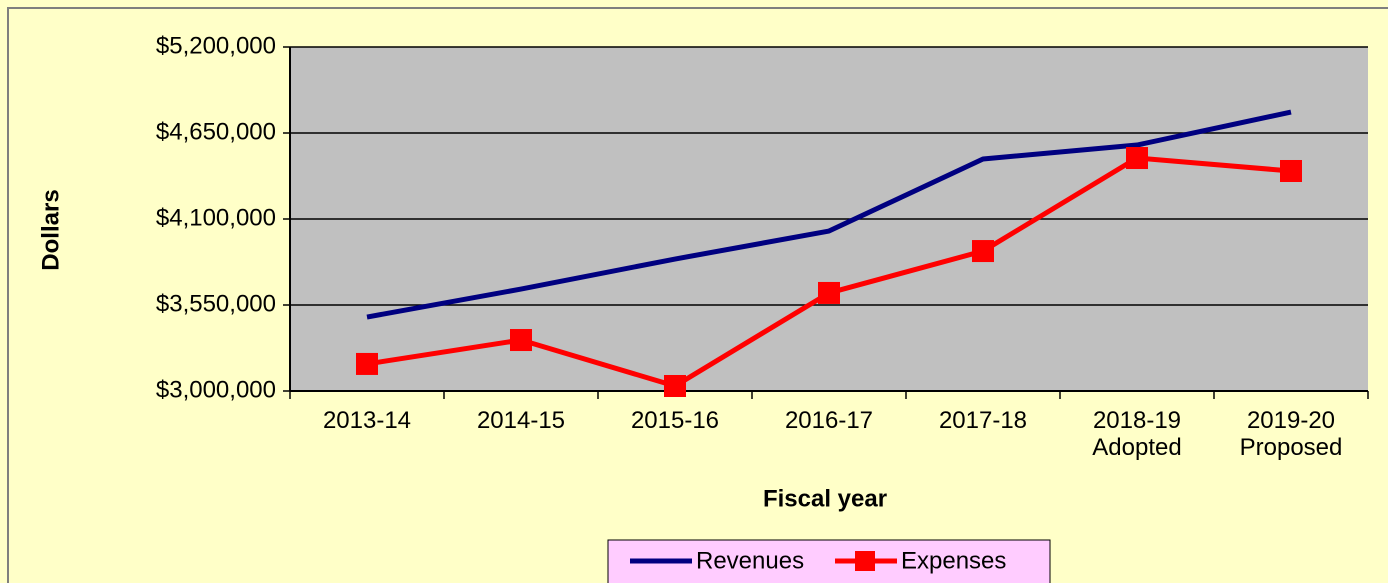  I want to click on y-axis-title: Dollars, so click(50, 229).